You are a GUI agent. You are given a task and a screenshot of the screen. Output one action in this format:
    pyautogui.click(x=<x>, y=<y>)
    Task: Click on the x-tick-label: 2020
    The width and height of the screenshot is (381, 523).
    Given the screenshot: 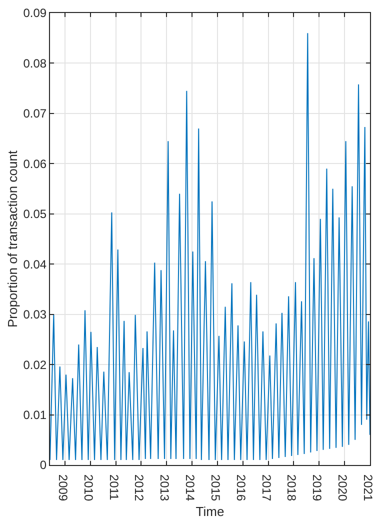 What is the action you would take?
    pyautogui.click(x=343, y=488)
    